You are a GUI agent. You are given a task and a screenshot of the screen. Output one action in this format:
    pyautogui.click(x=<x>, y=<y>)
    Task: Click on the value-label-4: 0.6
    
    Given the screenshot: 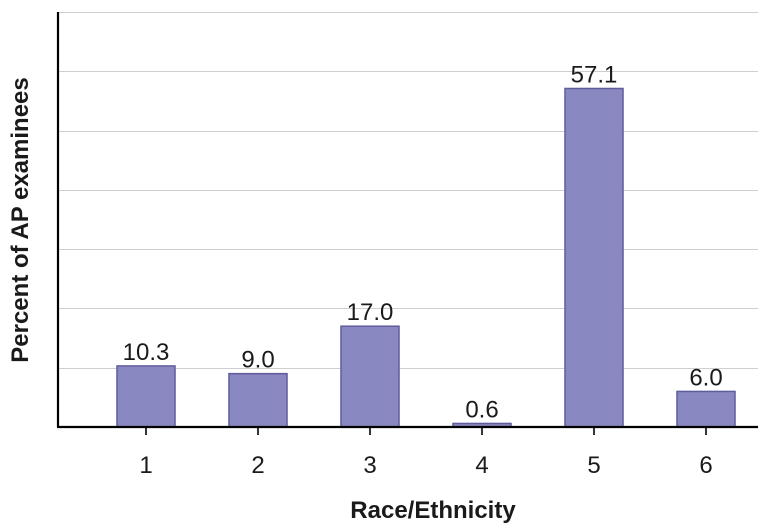 What is the action you would take?
    pyautogui.click(x=481, y=409)
    